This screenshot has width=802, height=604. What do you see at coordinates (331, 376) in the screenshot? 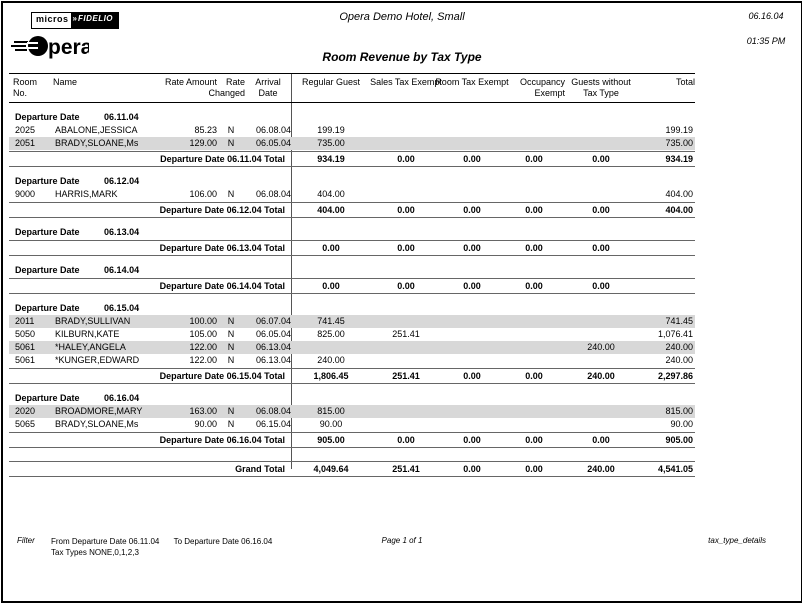
I see `regular-guest-total: 1,806.45` at bounding box center [331, 376].